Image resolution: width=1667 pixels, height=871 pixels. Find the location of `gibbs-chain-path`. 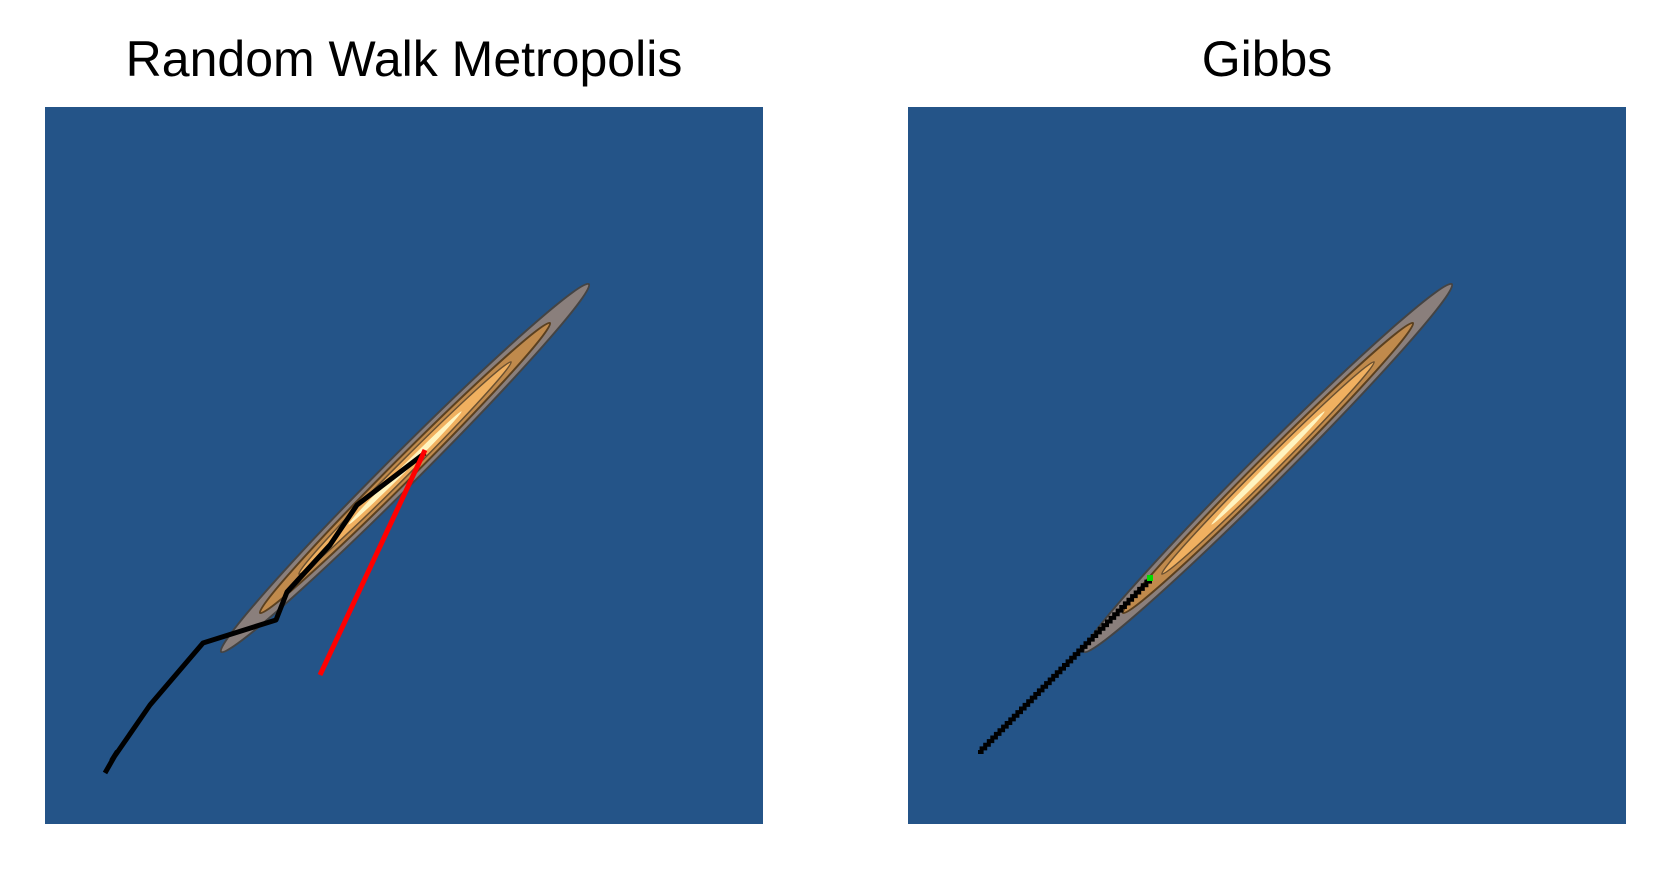

gibbs-chain-path is located at coordinates (1065, 666).